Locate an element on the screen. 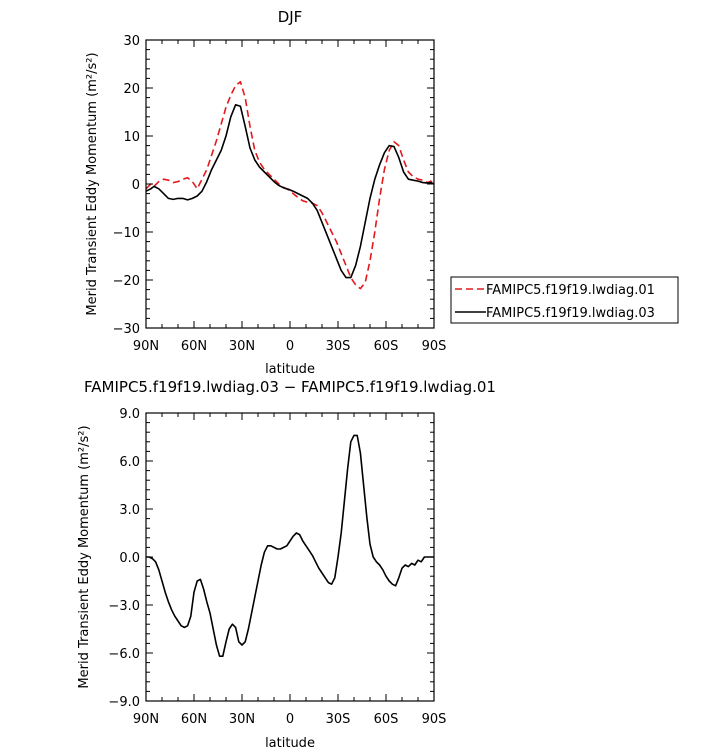  bottom-x-axis-label: latitude is located at coordinates (290, 743).